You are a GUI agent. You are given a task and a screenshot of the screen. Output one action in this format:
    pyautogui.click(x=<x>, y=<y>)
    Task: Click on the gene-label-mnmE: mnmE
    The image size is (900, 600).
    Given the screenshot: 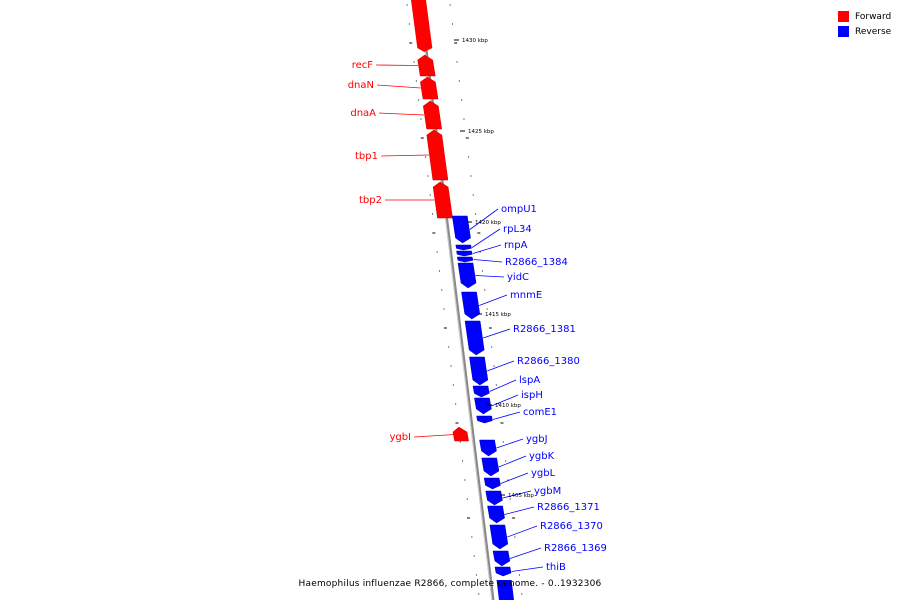 What is the action you would take?
    pyautogui.click(x=526, y=295)
    